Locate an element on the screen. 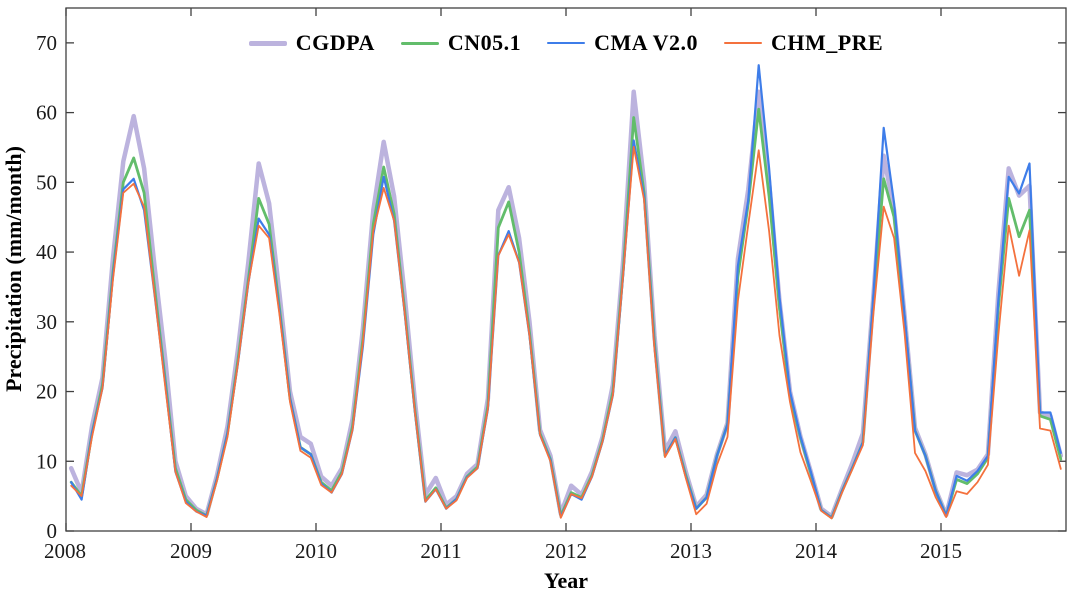 The height and width of the screenshot is (602, 1080). x-tick-label: 2008 is located at coordinates (65, 551).